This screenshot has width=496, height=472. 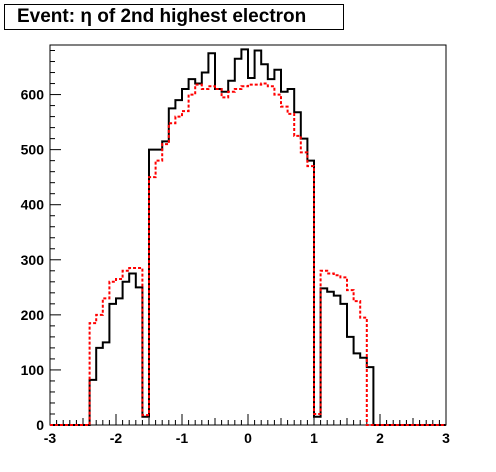 What do you see at coordinates (33, 260) in the screenshot?
I see `y-tick-label: 300` at bounding box center [33, 260].